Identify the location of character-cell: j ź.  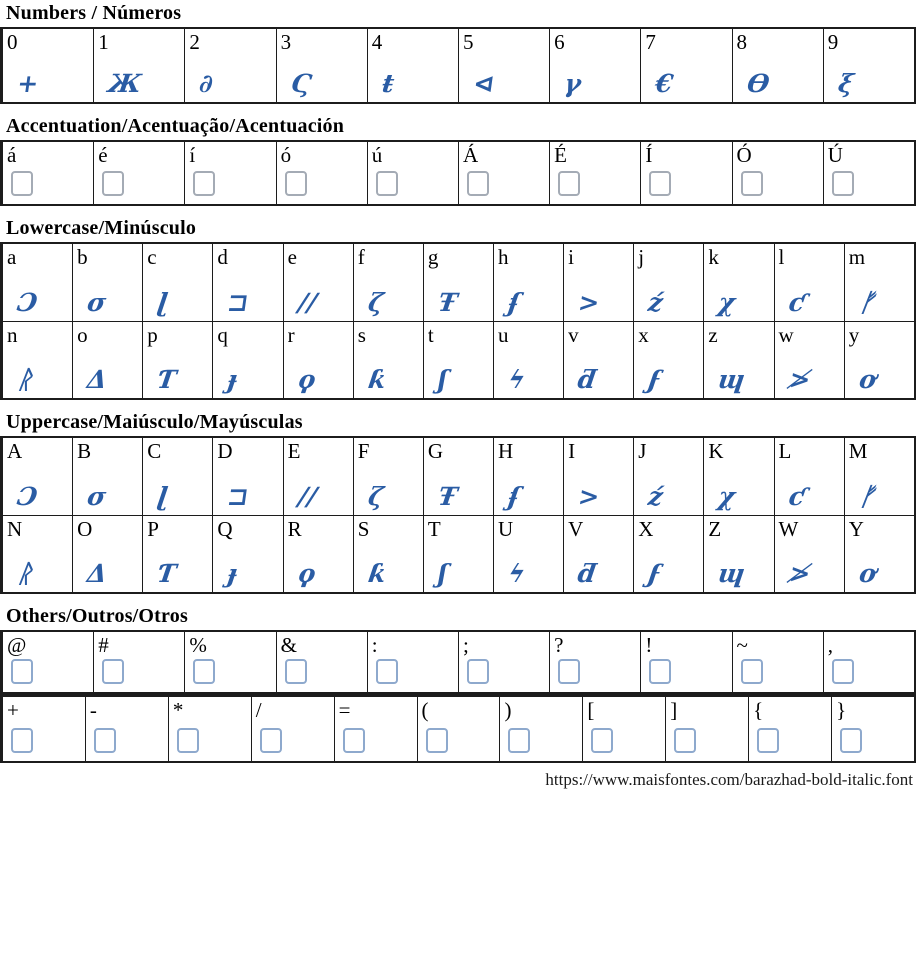
(668, 282).